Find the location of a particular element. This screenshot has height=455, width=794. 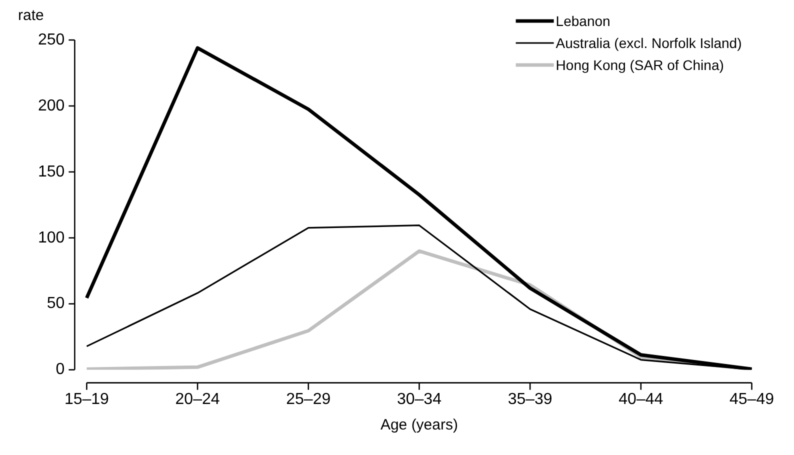

y-tick-label: 0 is located at coordinates (60, 369).